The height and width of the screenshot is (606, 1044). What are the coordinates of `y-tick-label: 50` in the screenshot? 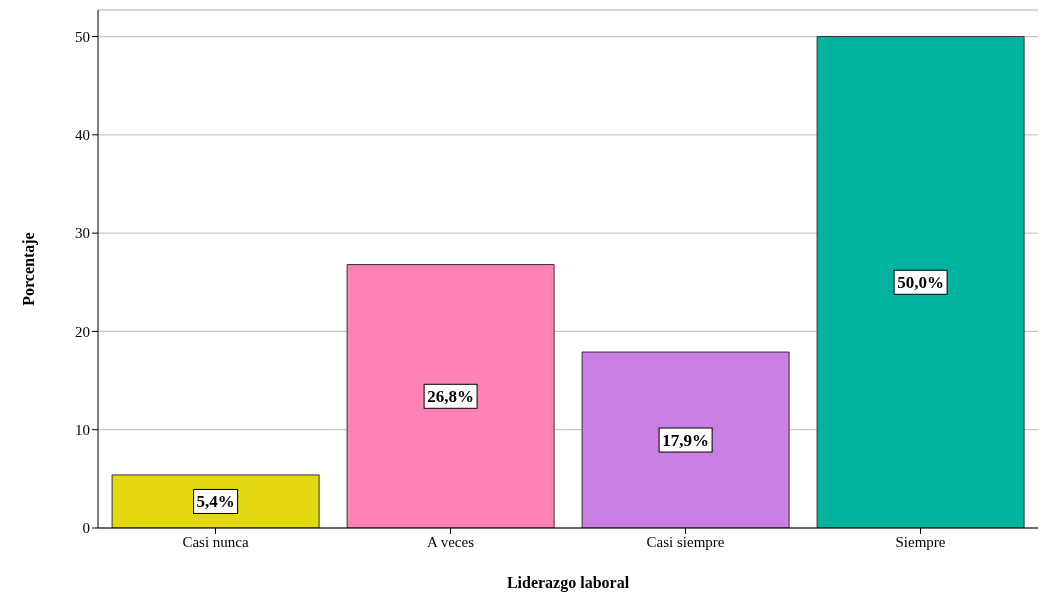 It's located at (82, 36).